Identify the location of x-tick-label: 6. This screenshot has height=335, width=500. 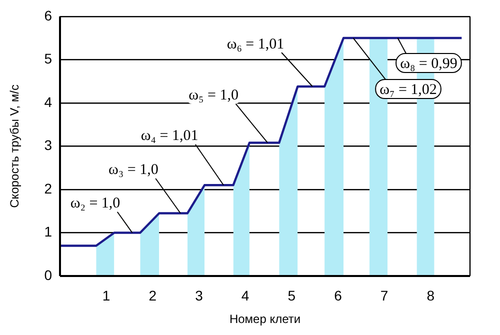
(338, 295).